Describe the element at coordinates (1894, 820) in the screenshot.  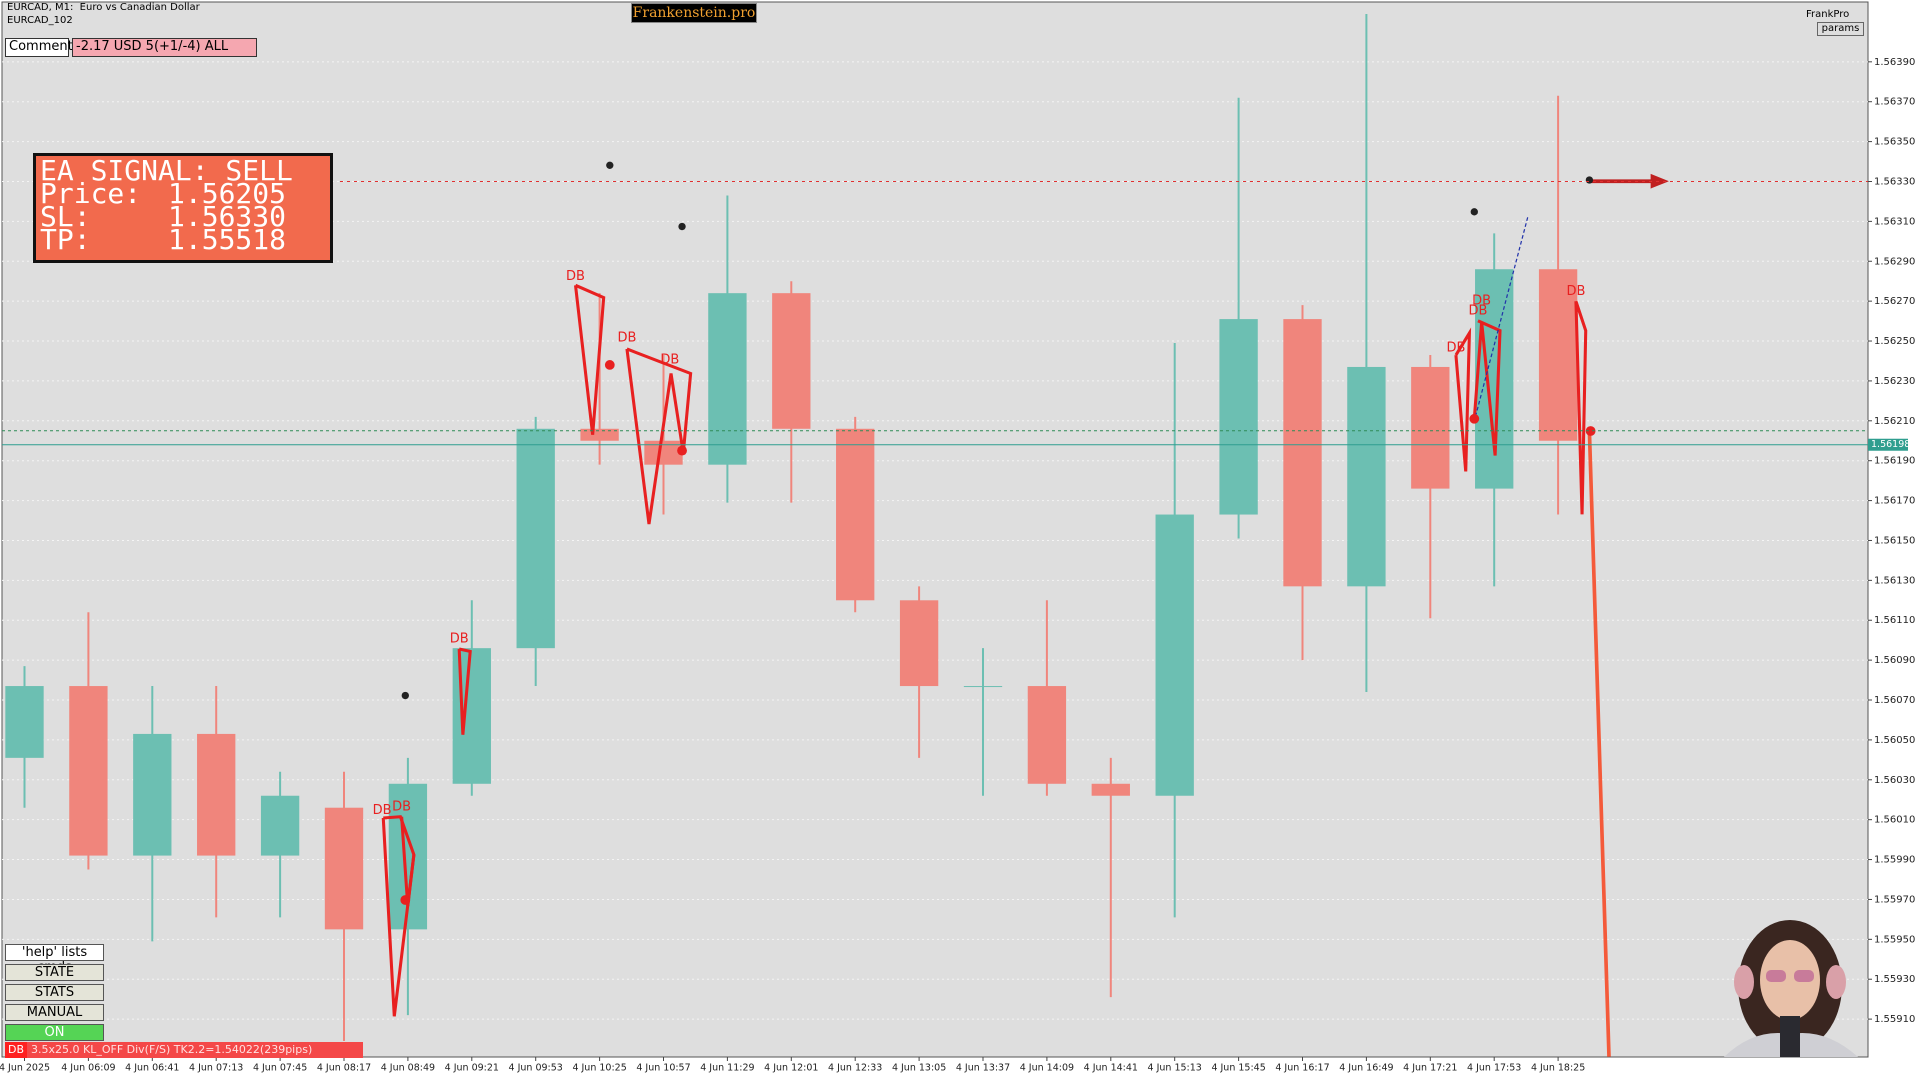
I see `y-tick-label: 1.56010` at that location.